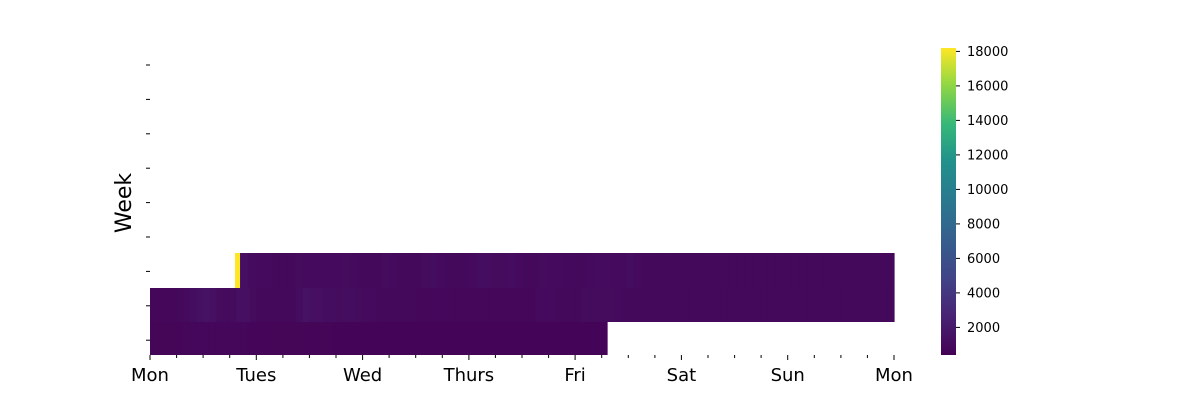 The width and height of the screenshot is (1200, 400). I want to click on colorbar-tick-label: 14000, so click(987, 121).